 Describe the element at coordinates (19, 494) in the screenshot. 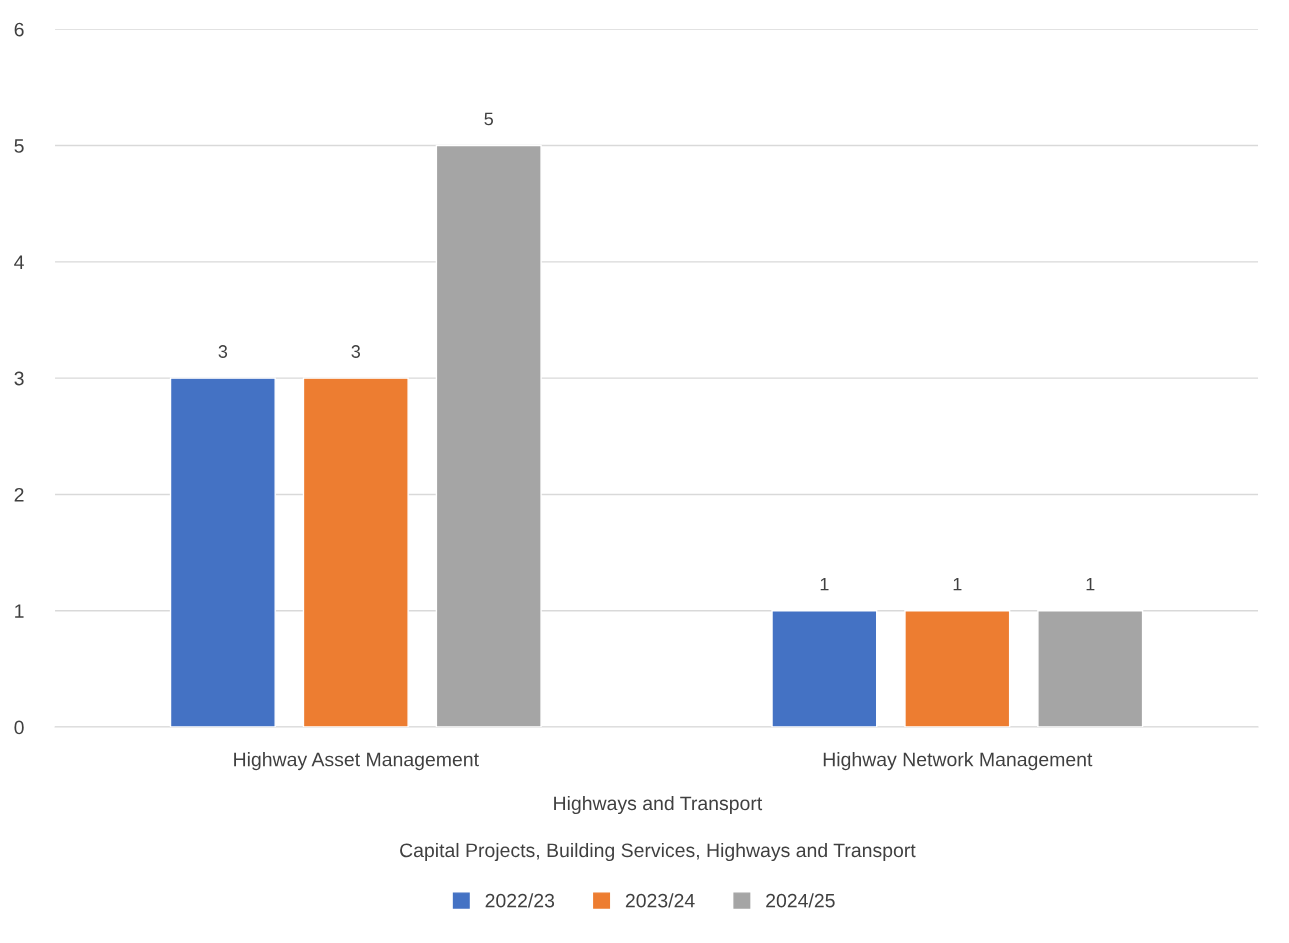

I see `y-tick-label: 2` at that location.